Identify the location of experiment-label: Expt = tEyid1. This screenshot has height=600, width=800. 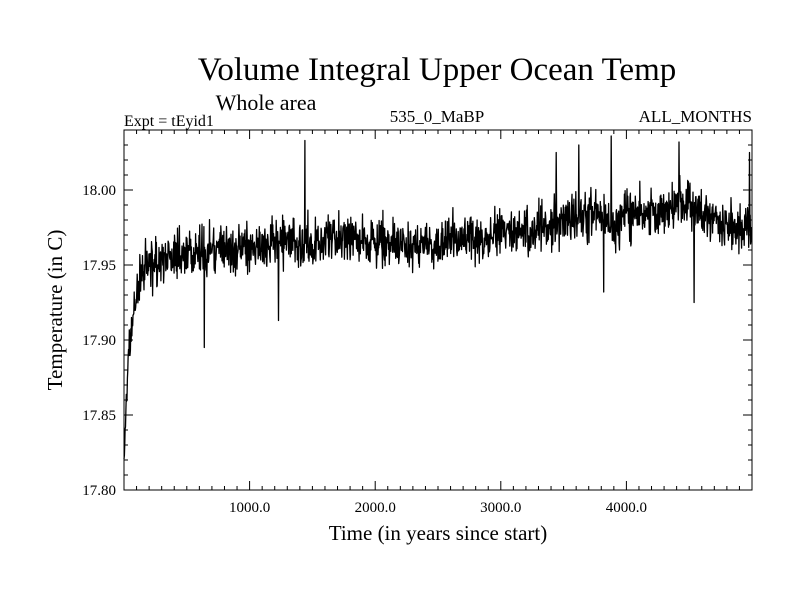
(169, 121).